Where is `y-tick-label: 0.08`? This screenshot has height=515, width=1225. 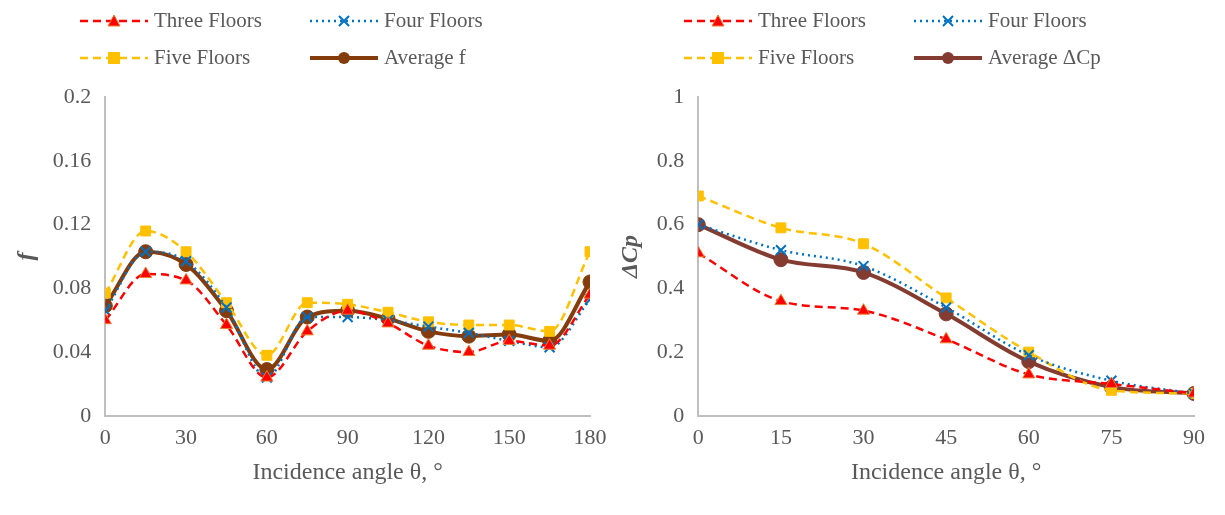 y-tick-label: 0.08 is located at coordinates (72, 287).